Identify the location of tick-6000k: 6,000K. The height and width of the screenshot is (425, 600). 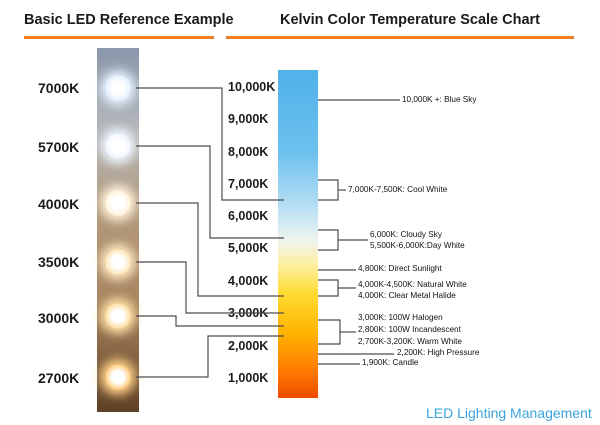
(248, 216).